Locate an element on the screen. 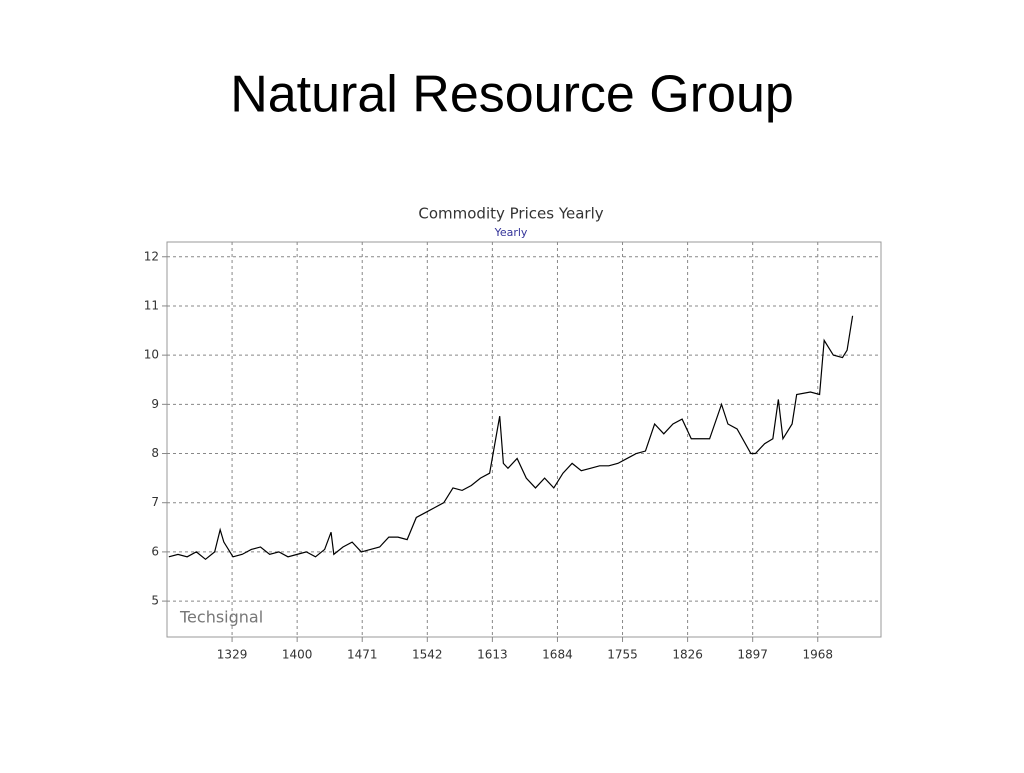  x-tick-label: 1542 is located at coordinates (427, 655).